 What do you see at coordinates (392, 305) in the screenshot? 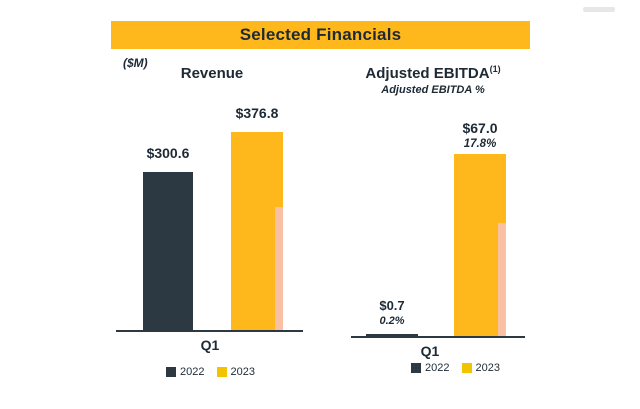
I see `ebitda-2022-value-label: $0.7` at bounding box center [392, 305].